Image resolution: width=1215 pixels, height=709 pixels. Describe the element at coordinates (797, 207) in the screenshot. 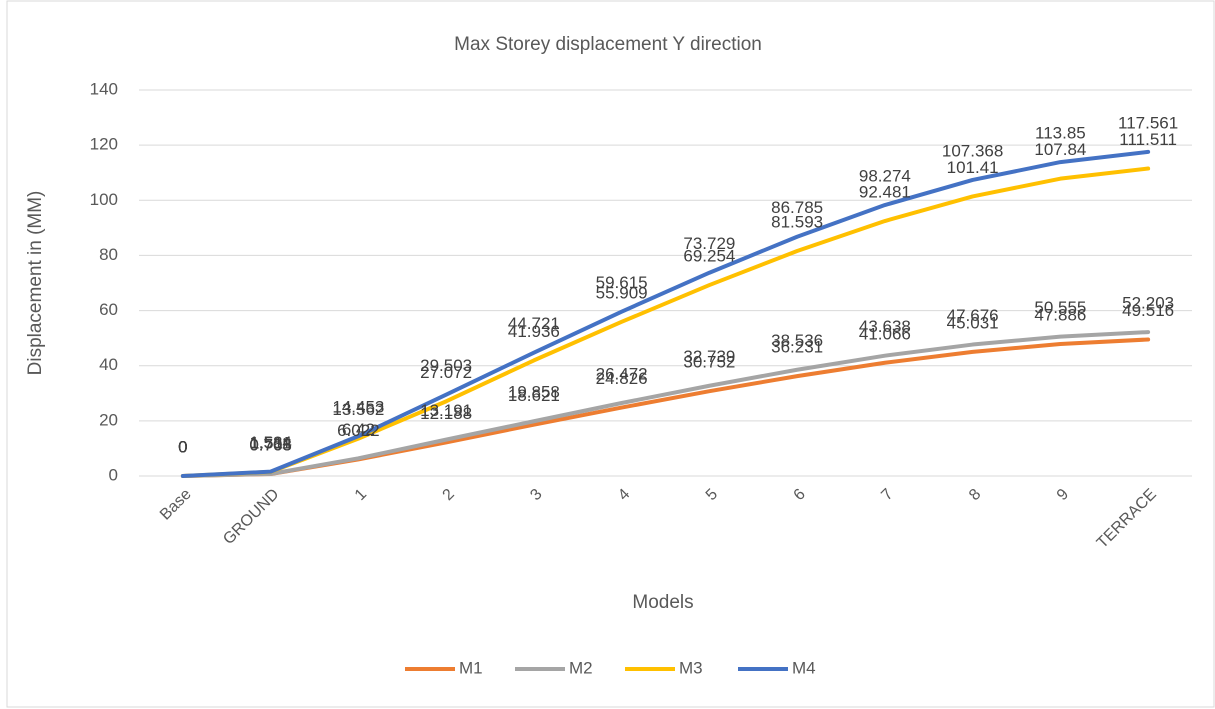

I see `data-label: 86.785` at that location.